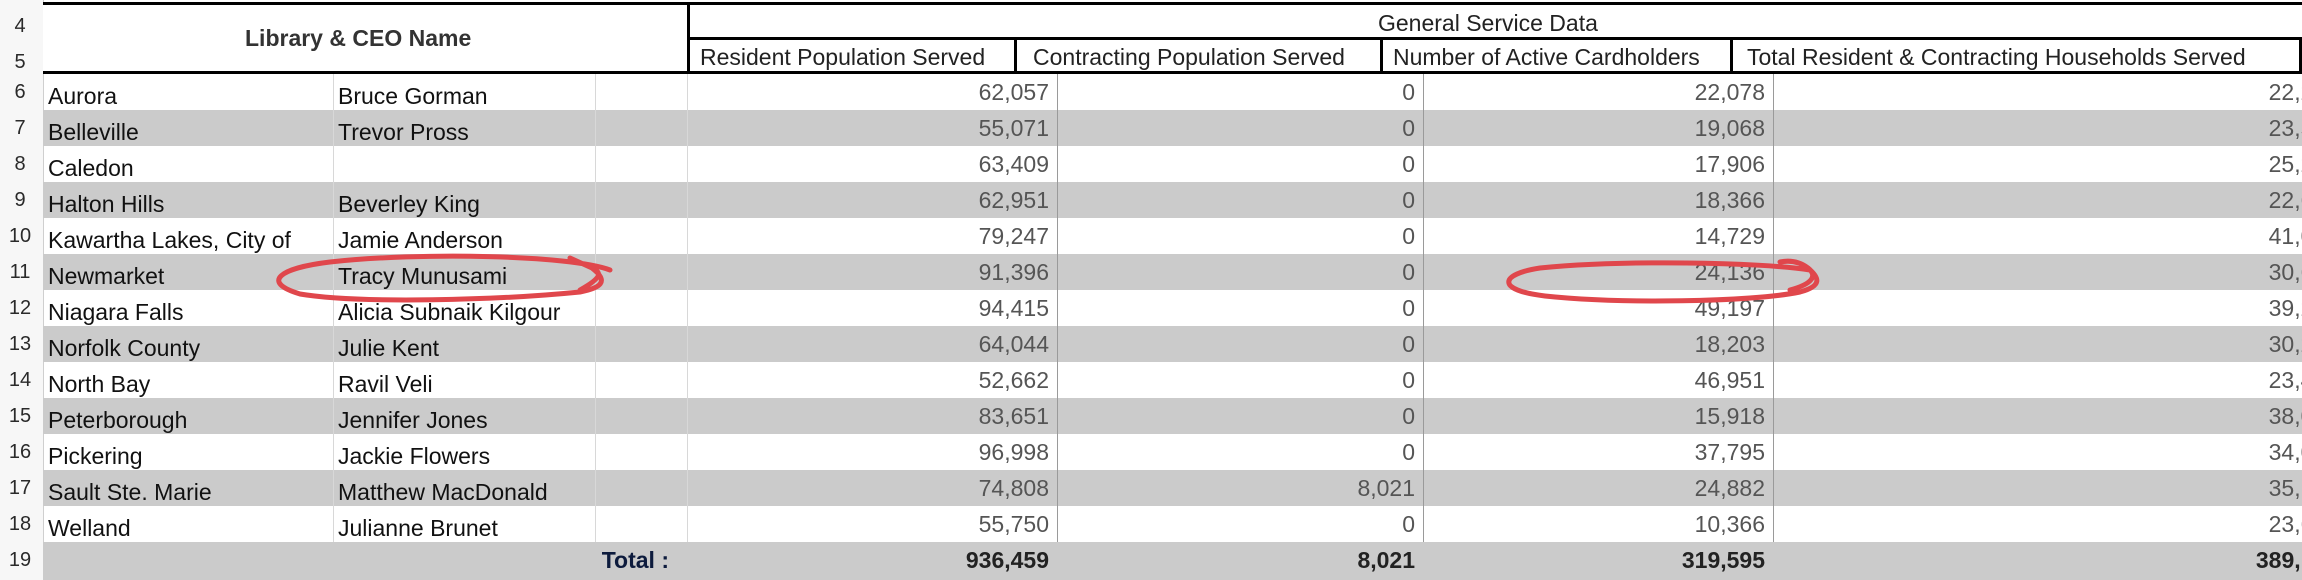 The width and height of the screenshot is (2302, 580). I want to click on library-name-cell: Aurora, so click(83, 96).